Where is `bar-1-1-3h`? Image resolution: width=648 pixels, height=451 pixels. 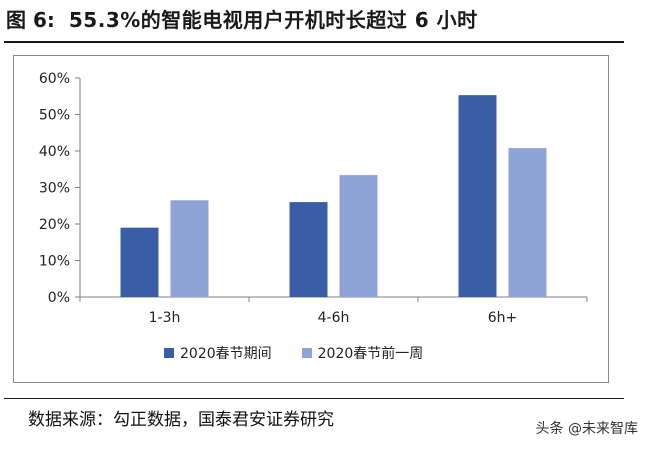
bar-1-1-3h is located at coordinates (139, 262).